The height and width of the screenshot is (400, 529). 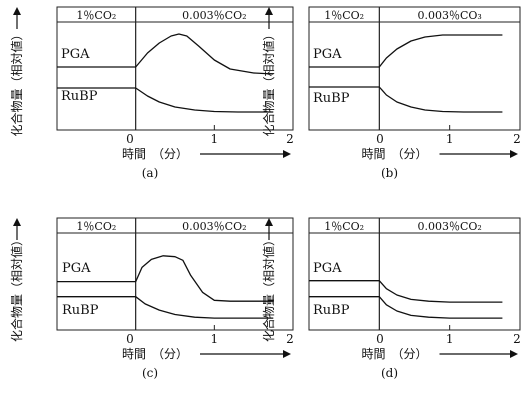 What do you see at coordinates (389, 373) in the screenshot?
I see `panel-label: (d)` at bounding box center [389, 373].